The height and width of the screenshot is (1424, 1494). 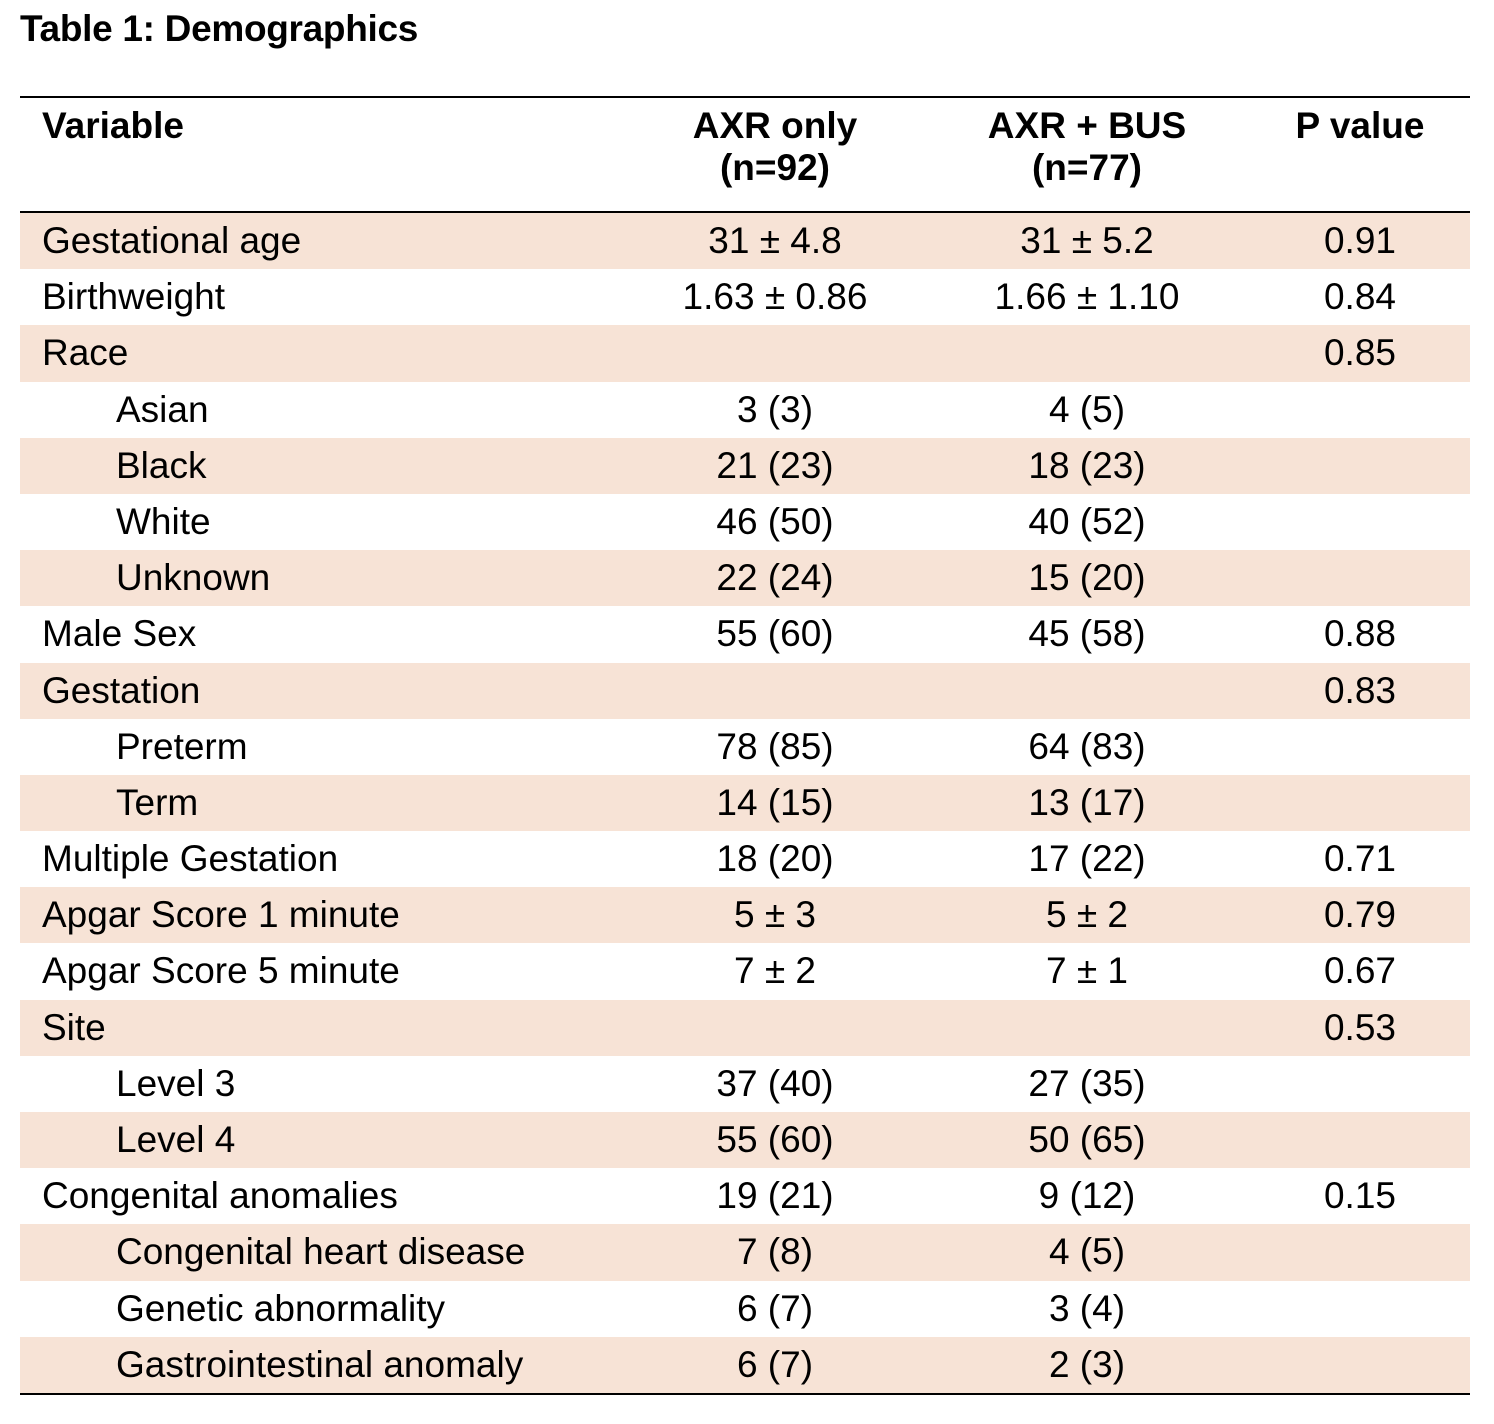 What do you see at coordinates (221, 915) in the screenshot?
I see `row-label: Apgar Score 1 minute` at bounding box center [221, 915].